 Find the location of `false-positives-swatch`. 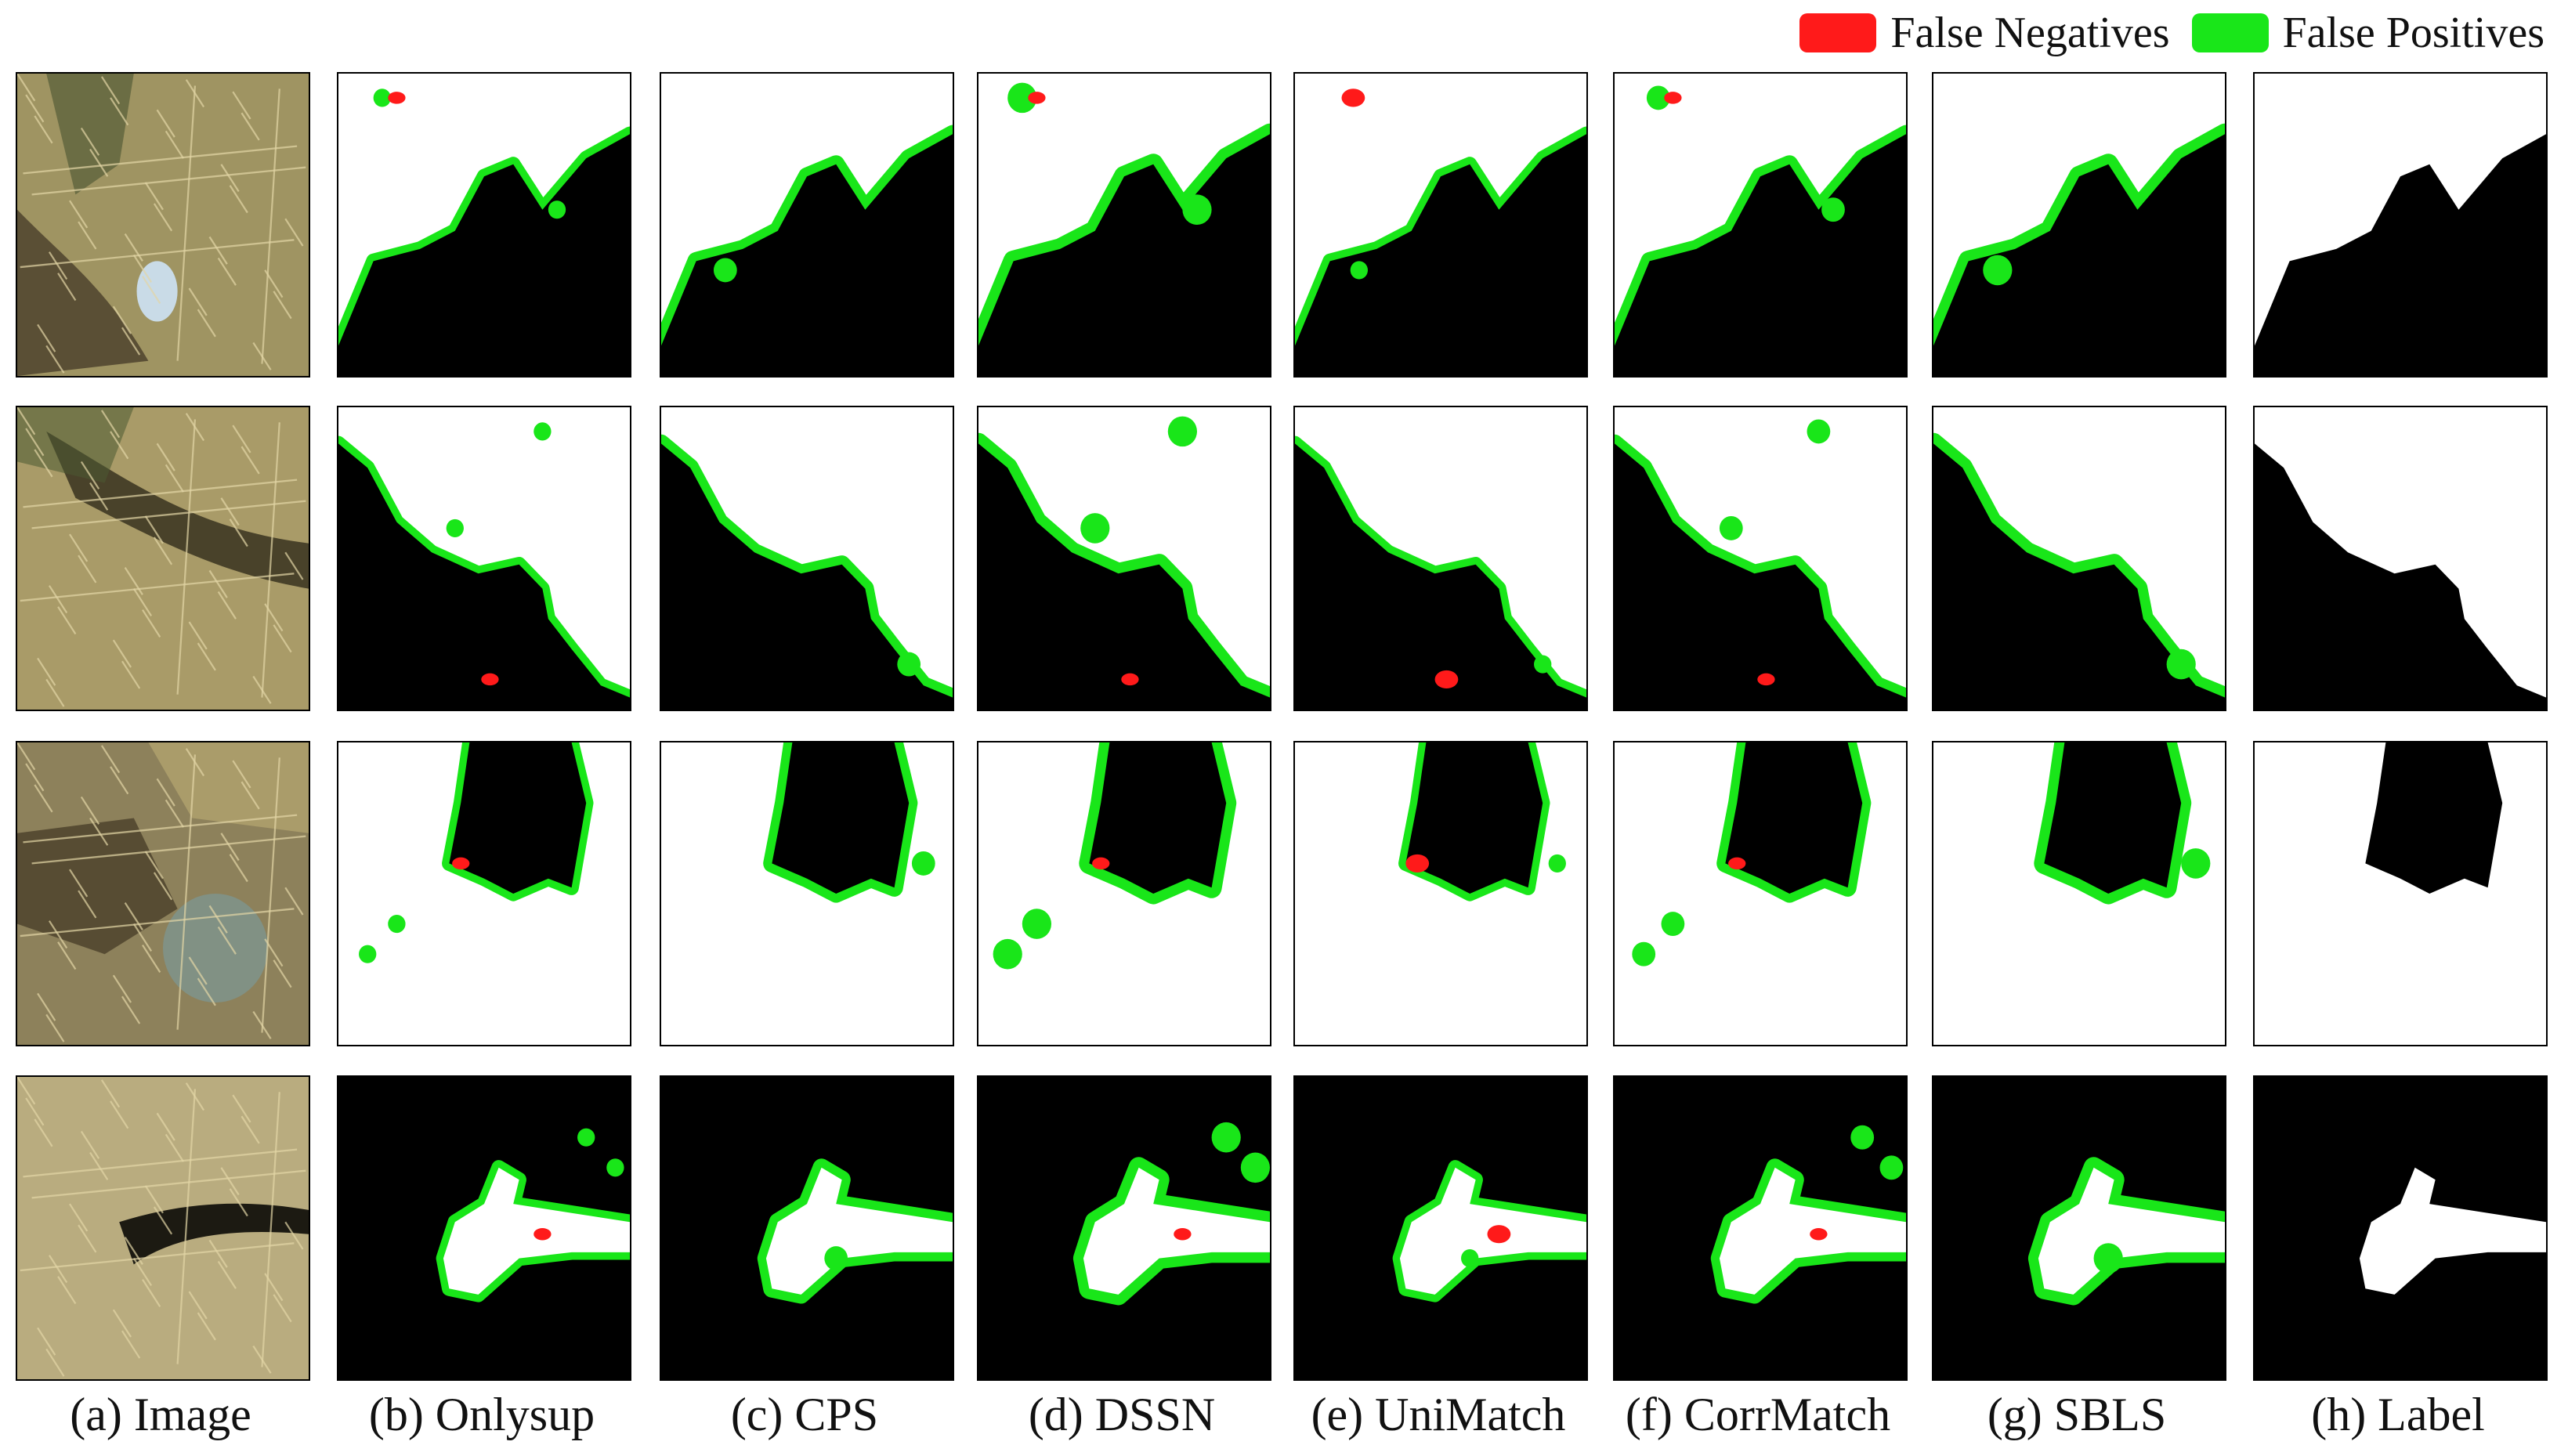

false-positives-swatch is located at coordinates (2230, 32).